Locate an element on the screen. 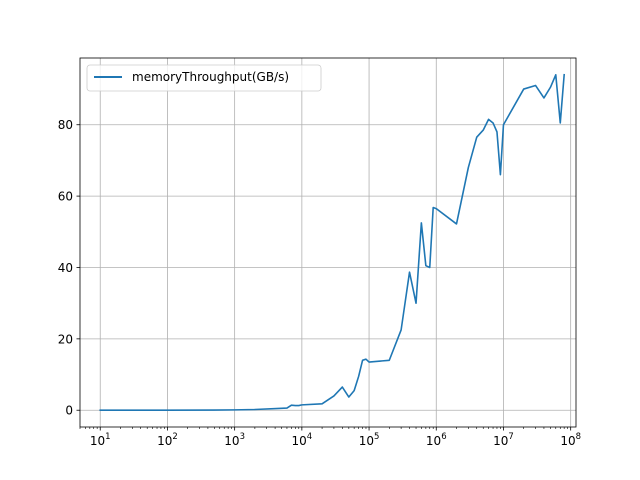 The width and height of the screenshot is (640, 480). y-tick-label: 40 is located at coordinates (65, 268).